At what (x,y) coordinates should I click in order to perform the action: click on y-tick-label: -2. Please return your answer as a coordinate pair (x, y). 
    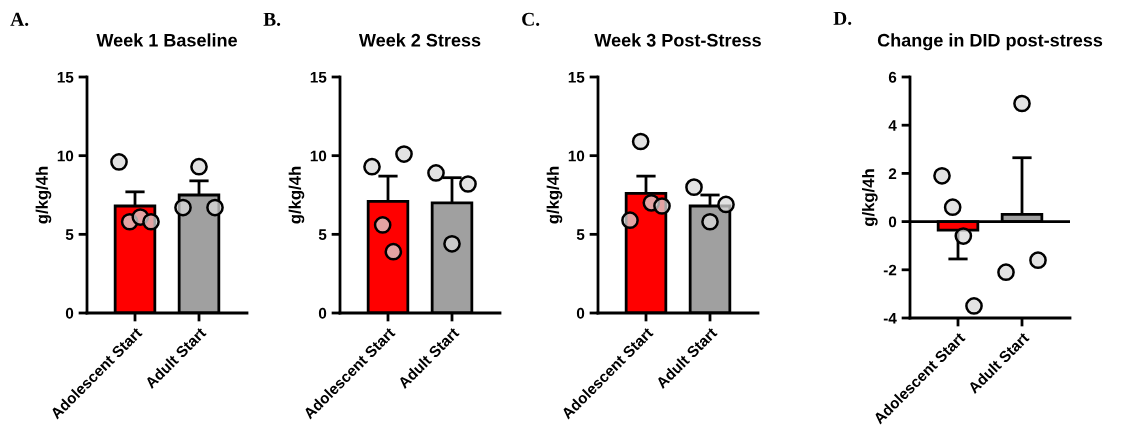
    Looking at the image, I should click on (890, 270).